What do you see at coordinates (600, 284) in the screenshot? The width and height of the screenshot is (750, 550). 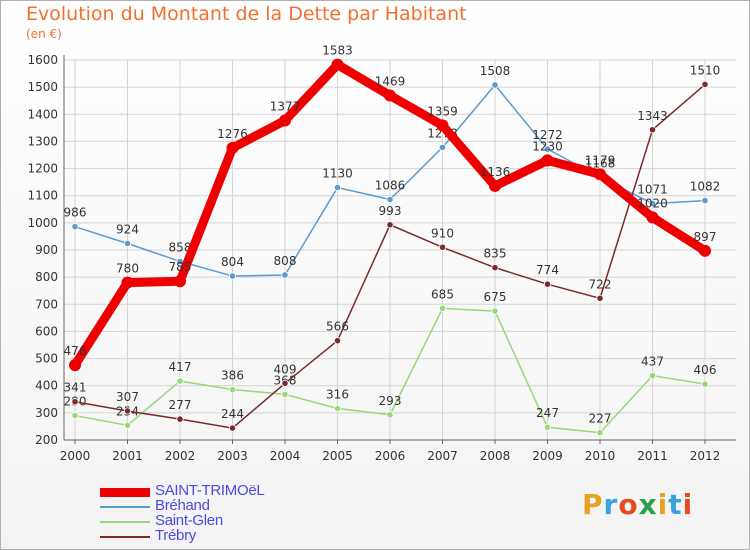 I see `data-label: 722` at bounding box center [600, 284].